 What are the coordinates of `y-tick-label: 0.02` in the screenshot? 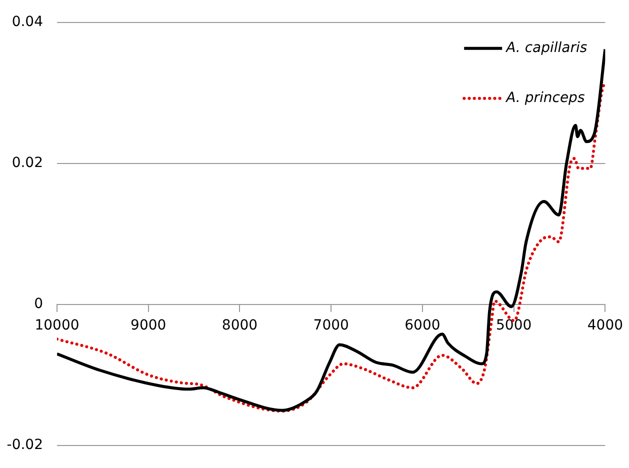 It's located at (27, 163).